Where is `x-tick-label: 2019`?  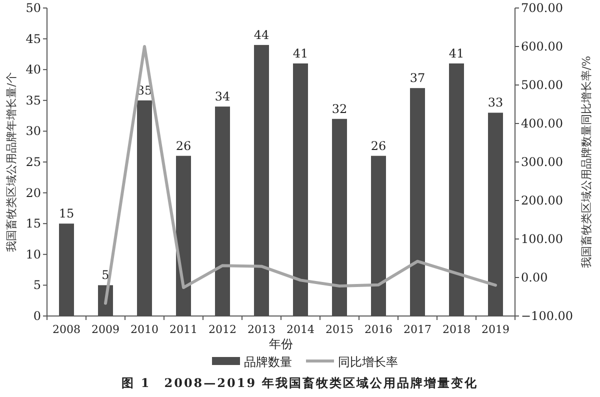
x-tick-label: 2019 is located at coordinates (496, 329).